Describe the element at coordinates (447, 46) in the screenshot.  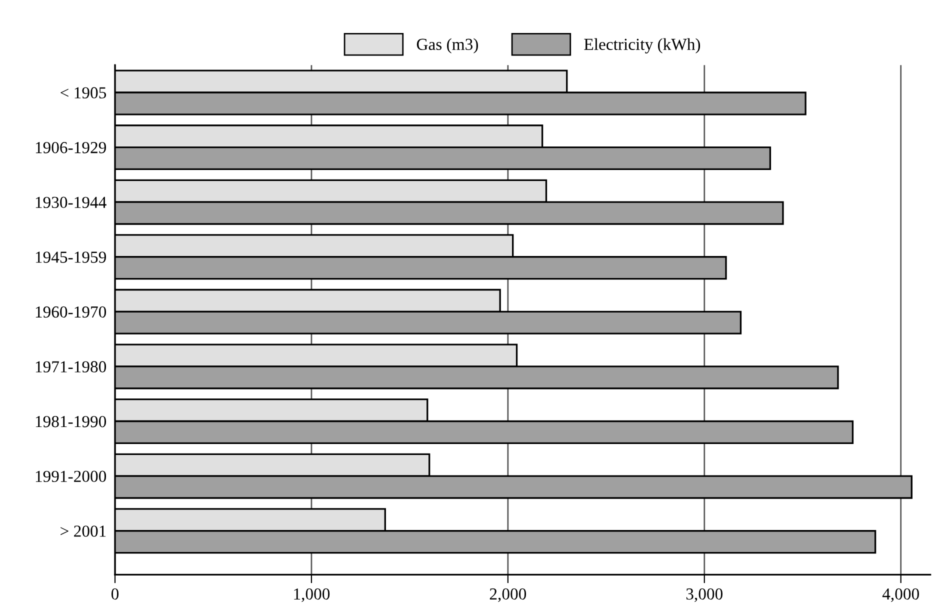
I see `legend-label: Gas (m3)` at that location.